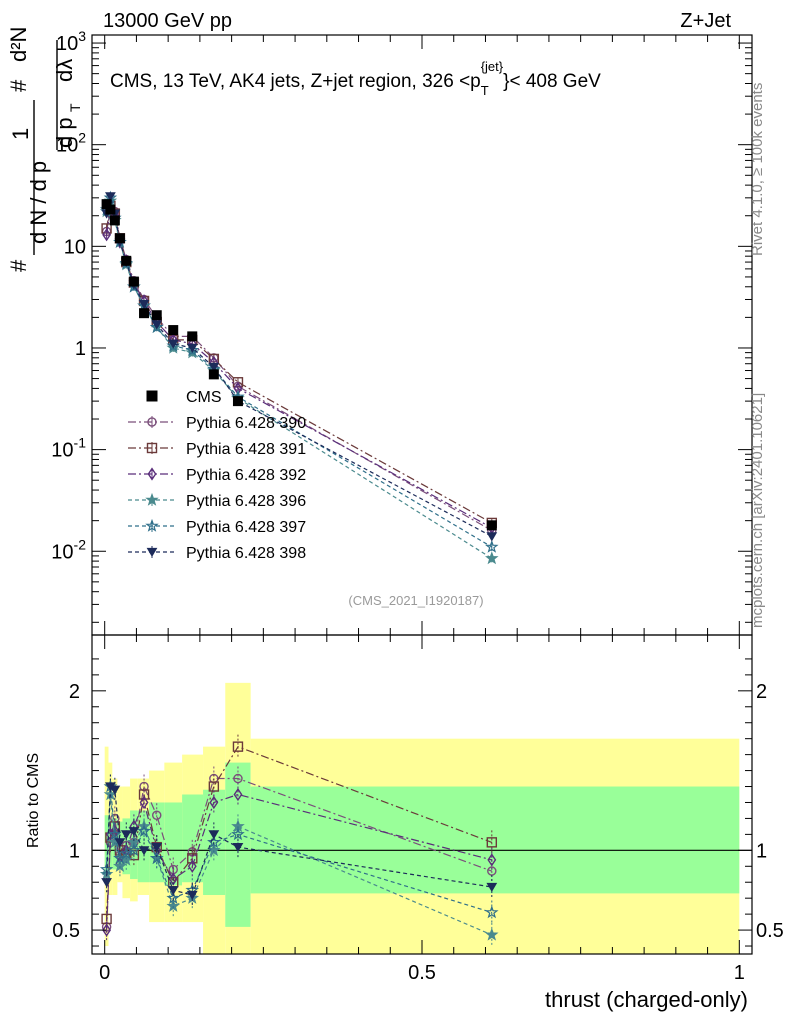 The width and height of the screenshot is (786, 1029). Describe the element at coordinates (33, 800) in the screenshot. I see `ratio-ylabel: Ratio to CMS` at that location.